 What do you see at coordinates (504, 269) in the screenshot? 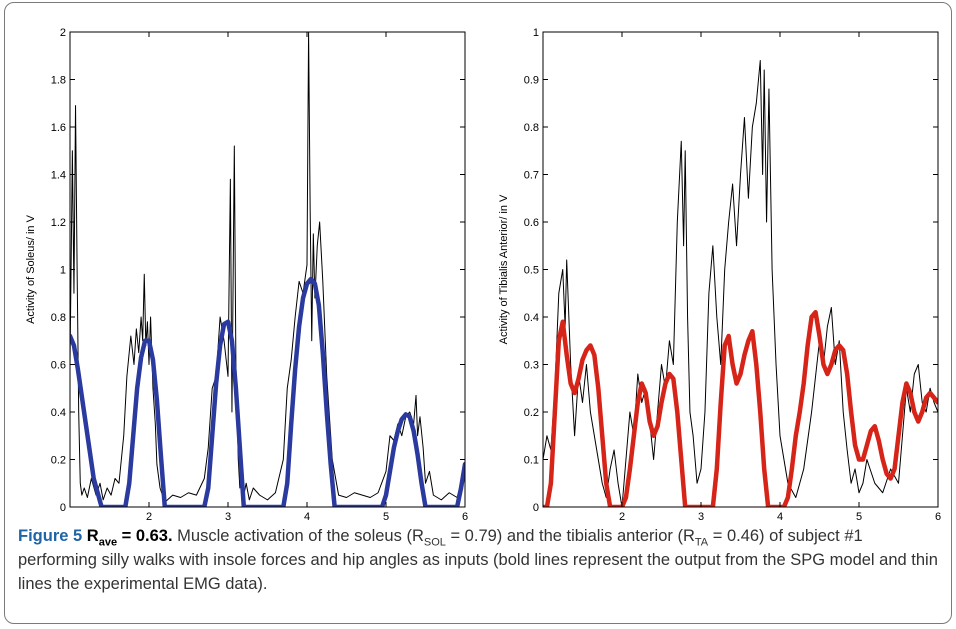
I see `y-axis-label: Activity of Tibialis Anterior/ in V` at bounding box center [504, 269].